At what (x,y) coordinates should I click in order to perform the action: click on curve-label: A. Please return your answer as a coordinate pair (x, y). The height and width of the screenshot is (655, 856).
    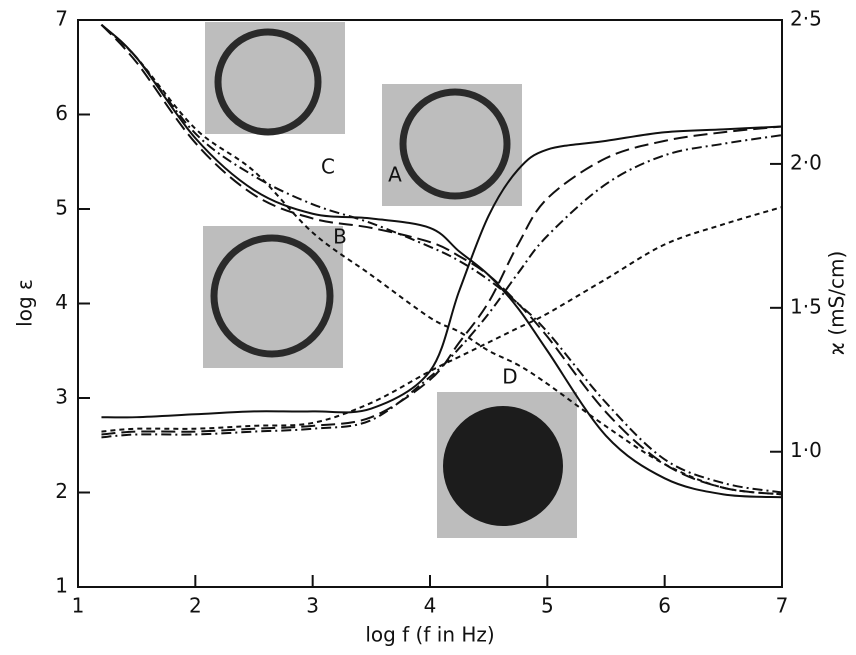
    Looking at the image, I should click on (395, 175).